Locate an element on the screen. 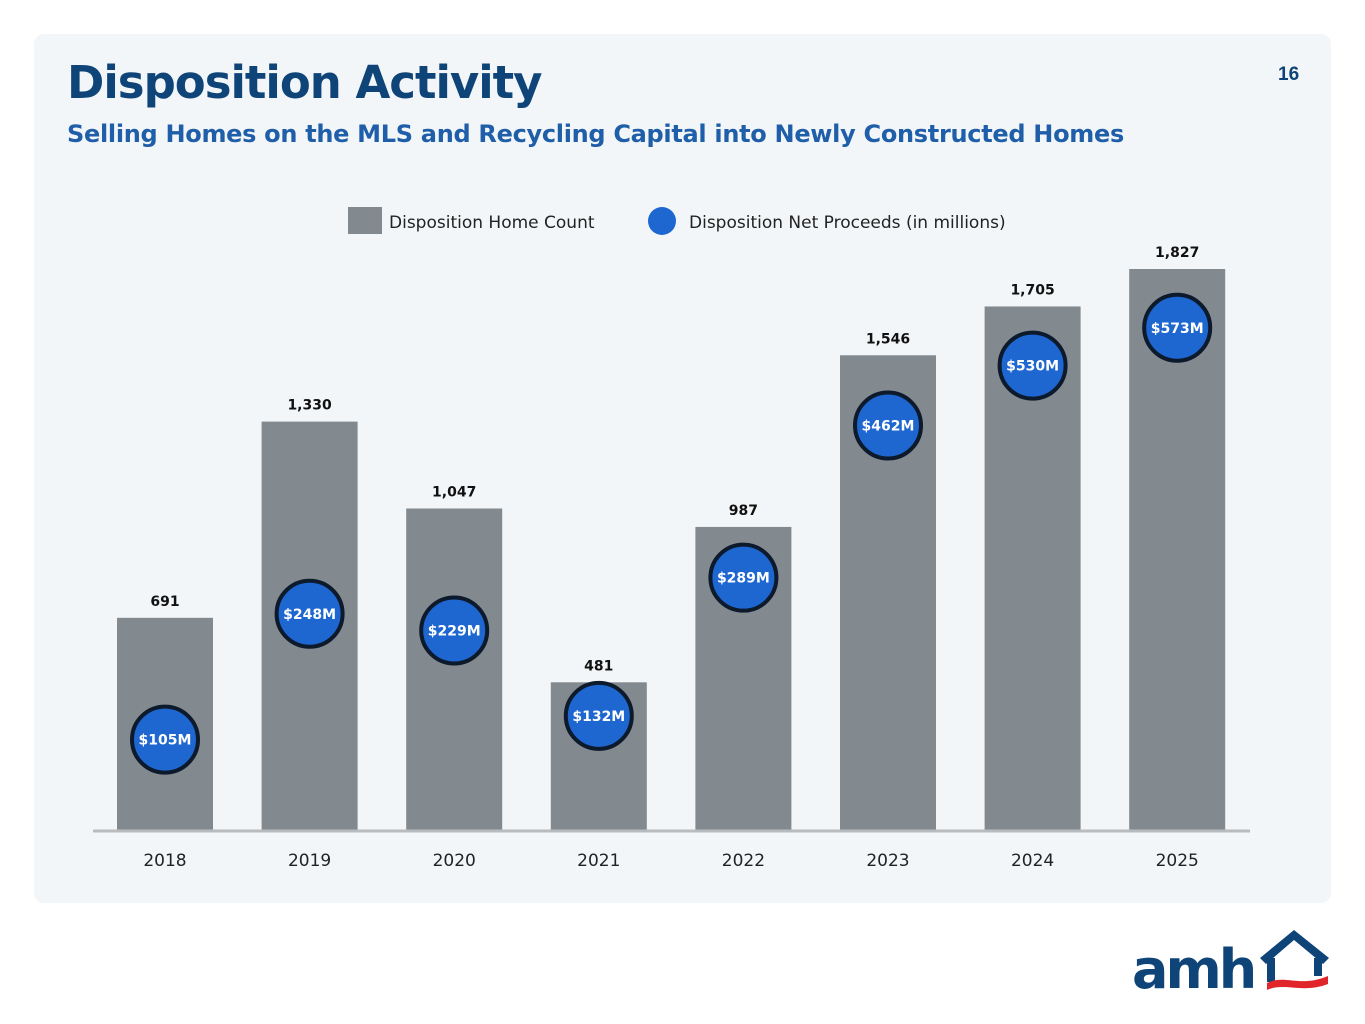 The height and width of the screenshot is (1024, 1365). proceeds-bubble-2025 is located at coordinates (1177, 327).